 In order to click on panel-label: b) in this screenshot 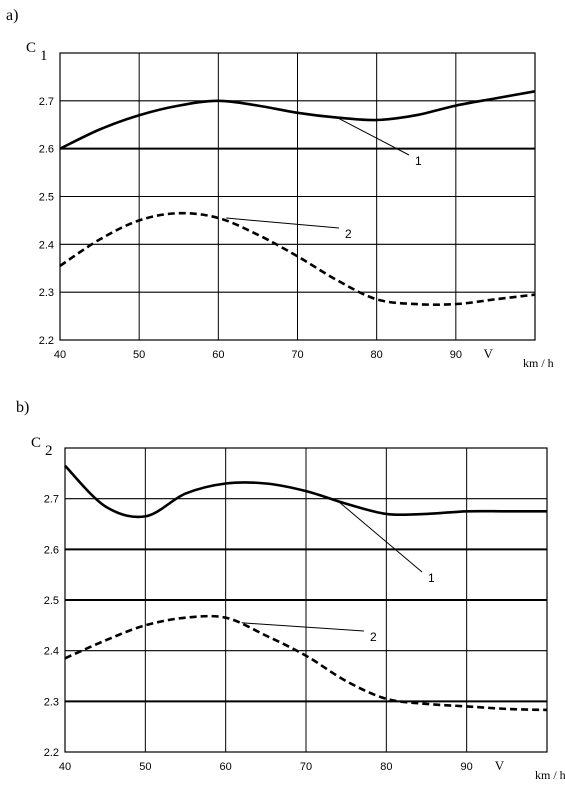, I will do `click(22, 407)`.